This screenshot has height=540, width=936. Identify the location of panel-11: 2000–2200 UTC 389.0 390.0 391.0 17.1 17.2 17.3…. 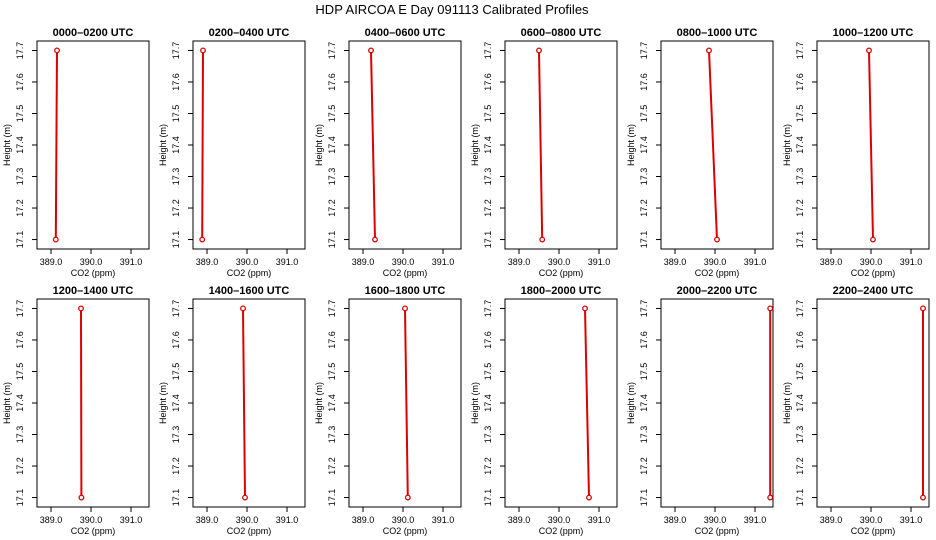
(700, 410).